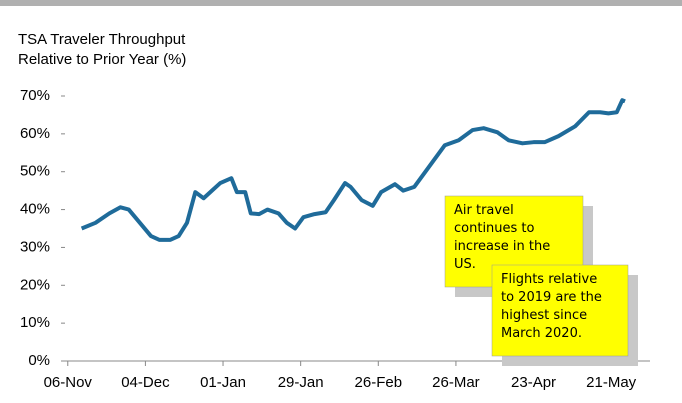  Describe the element at coordinates (484, 210) in the screenshot. I see `annotation-text: Air travel` at that location.